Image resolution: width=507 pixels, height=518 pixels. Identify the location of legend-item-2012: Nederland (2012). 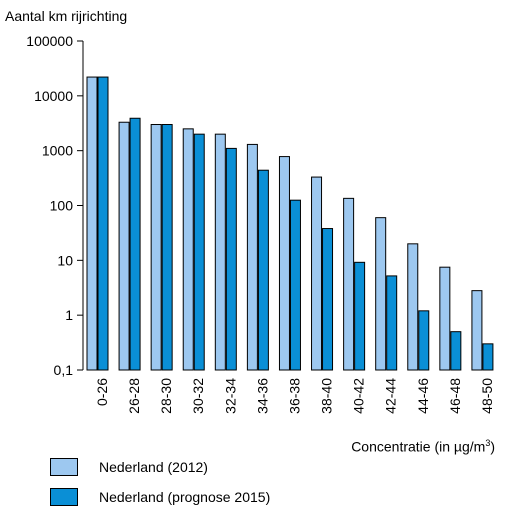
(160, 467).